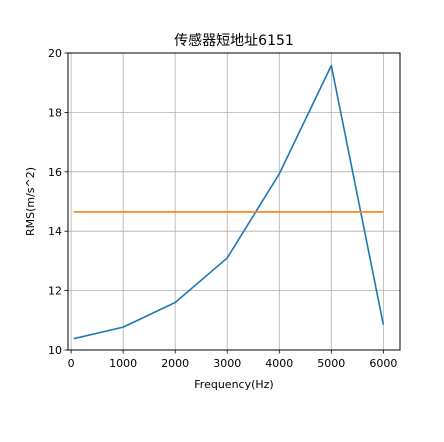  Describe the element at coordinates (30, 201) in the screenshot. I see `y-axis-title: RMS(m/s^2)` at that location.